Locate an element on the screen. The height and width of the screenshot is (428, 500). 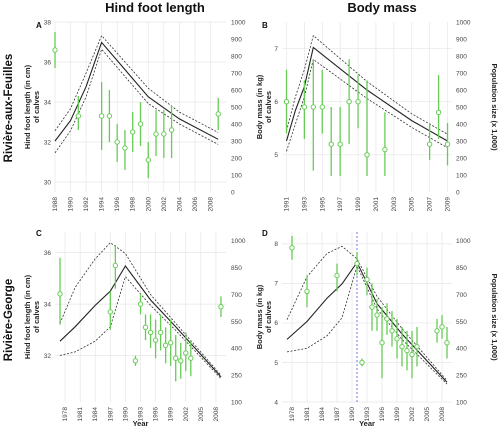
y-tick-label: 38 is located at coordinates (48, 22).